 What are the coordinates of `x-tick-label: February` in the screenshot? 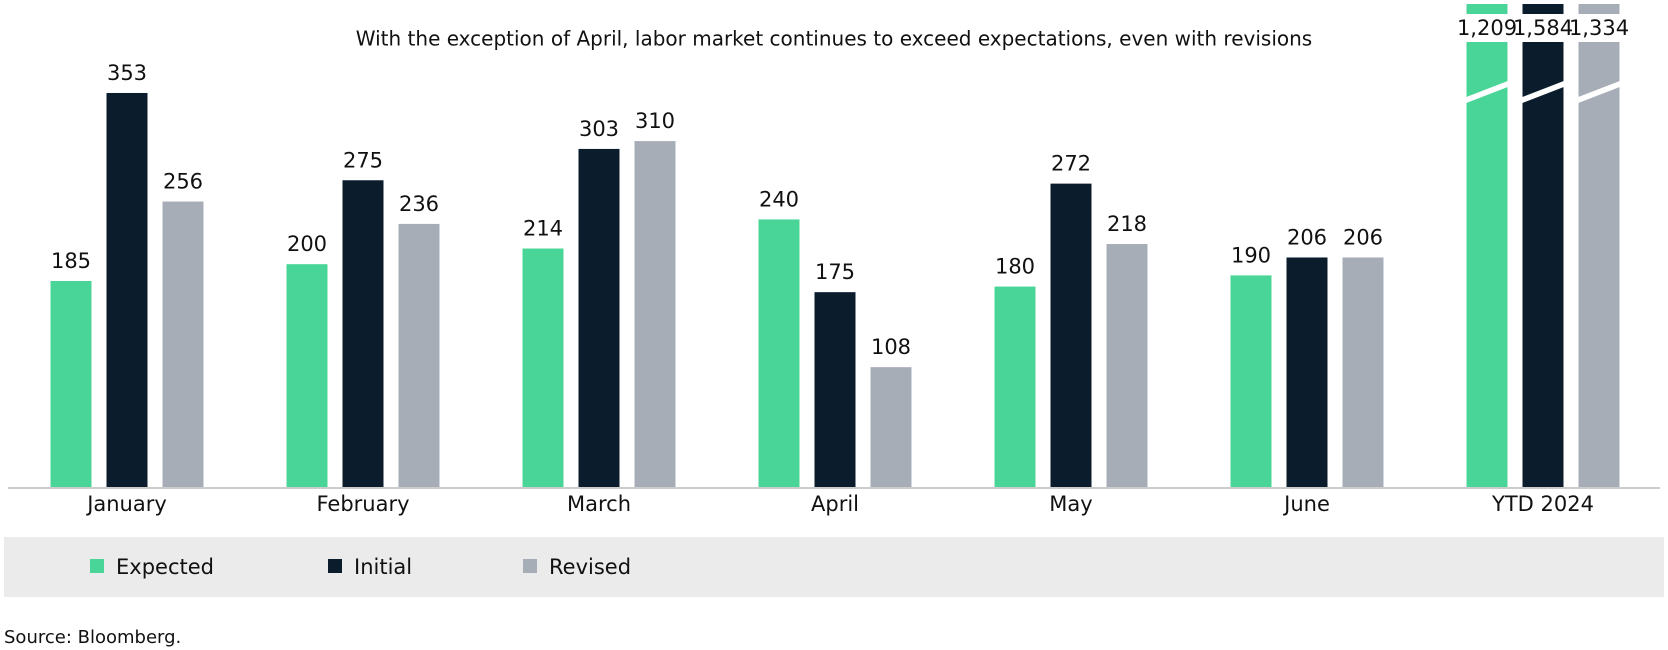 It's located at (362, 504).